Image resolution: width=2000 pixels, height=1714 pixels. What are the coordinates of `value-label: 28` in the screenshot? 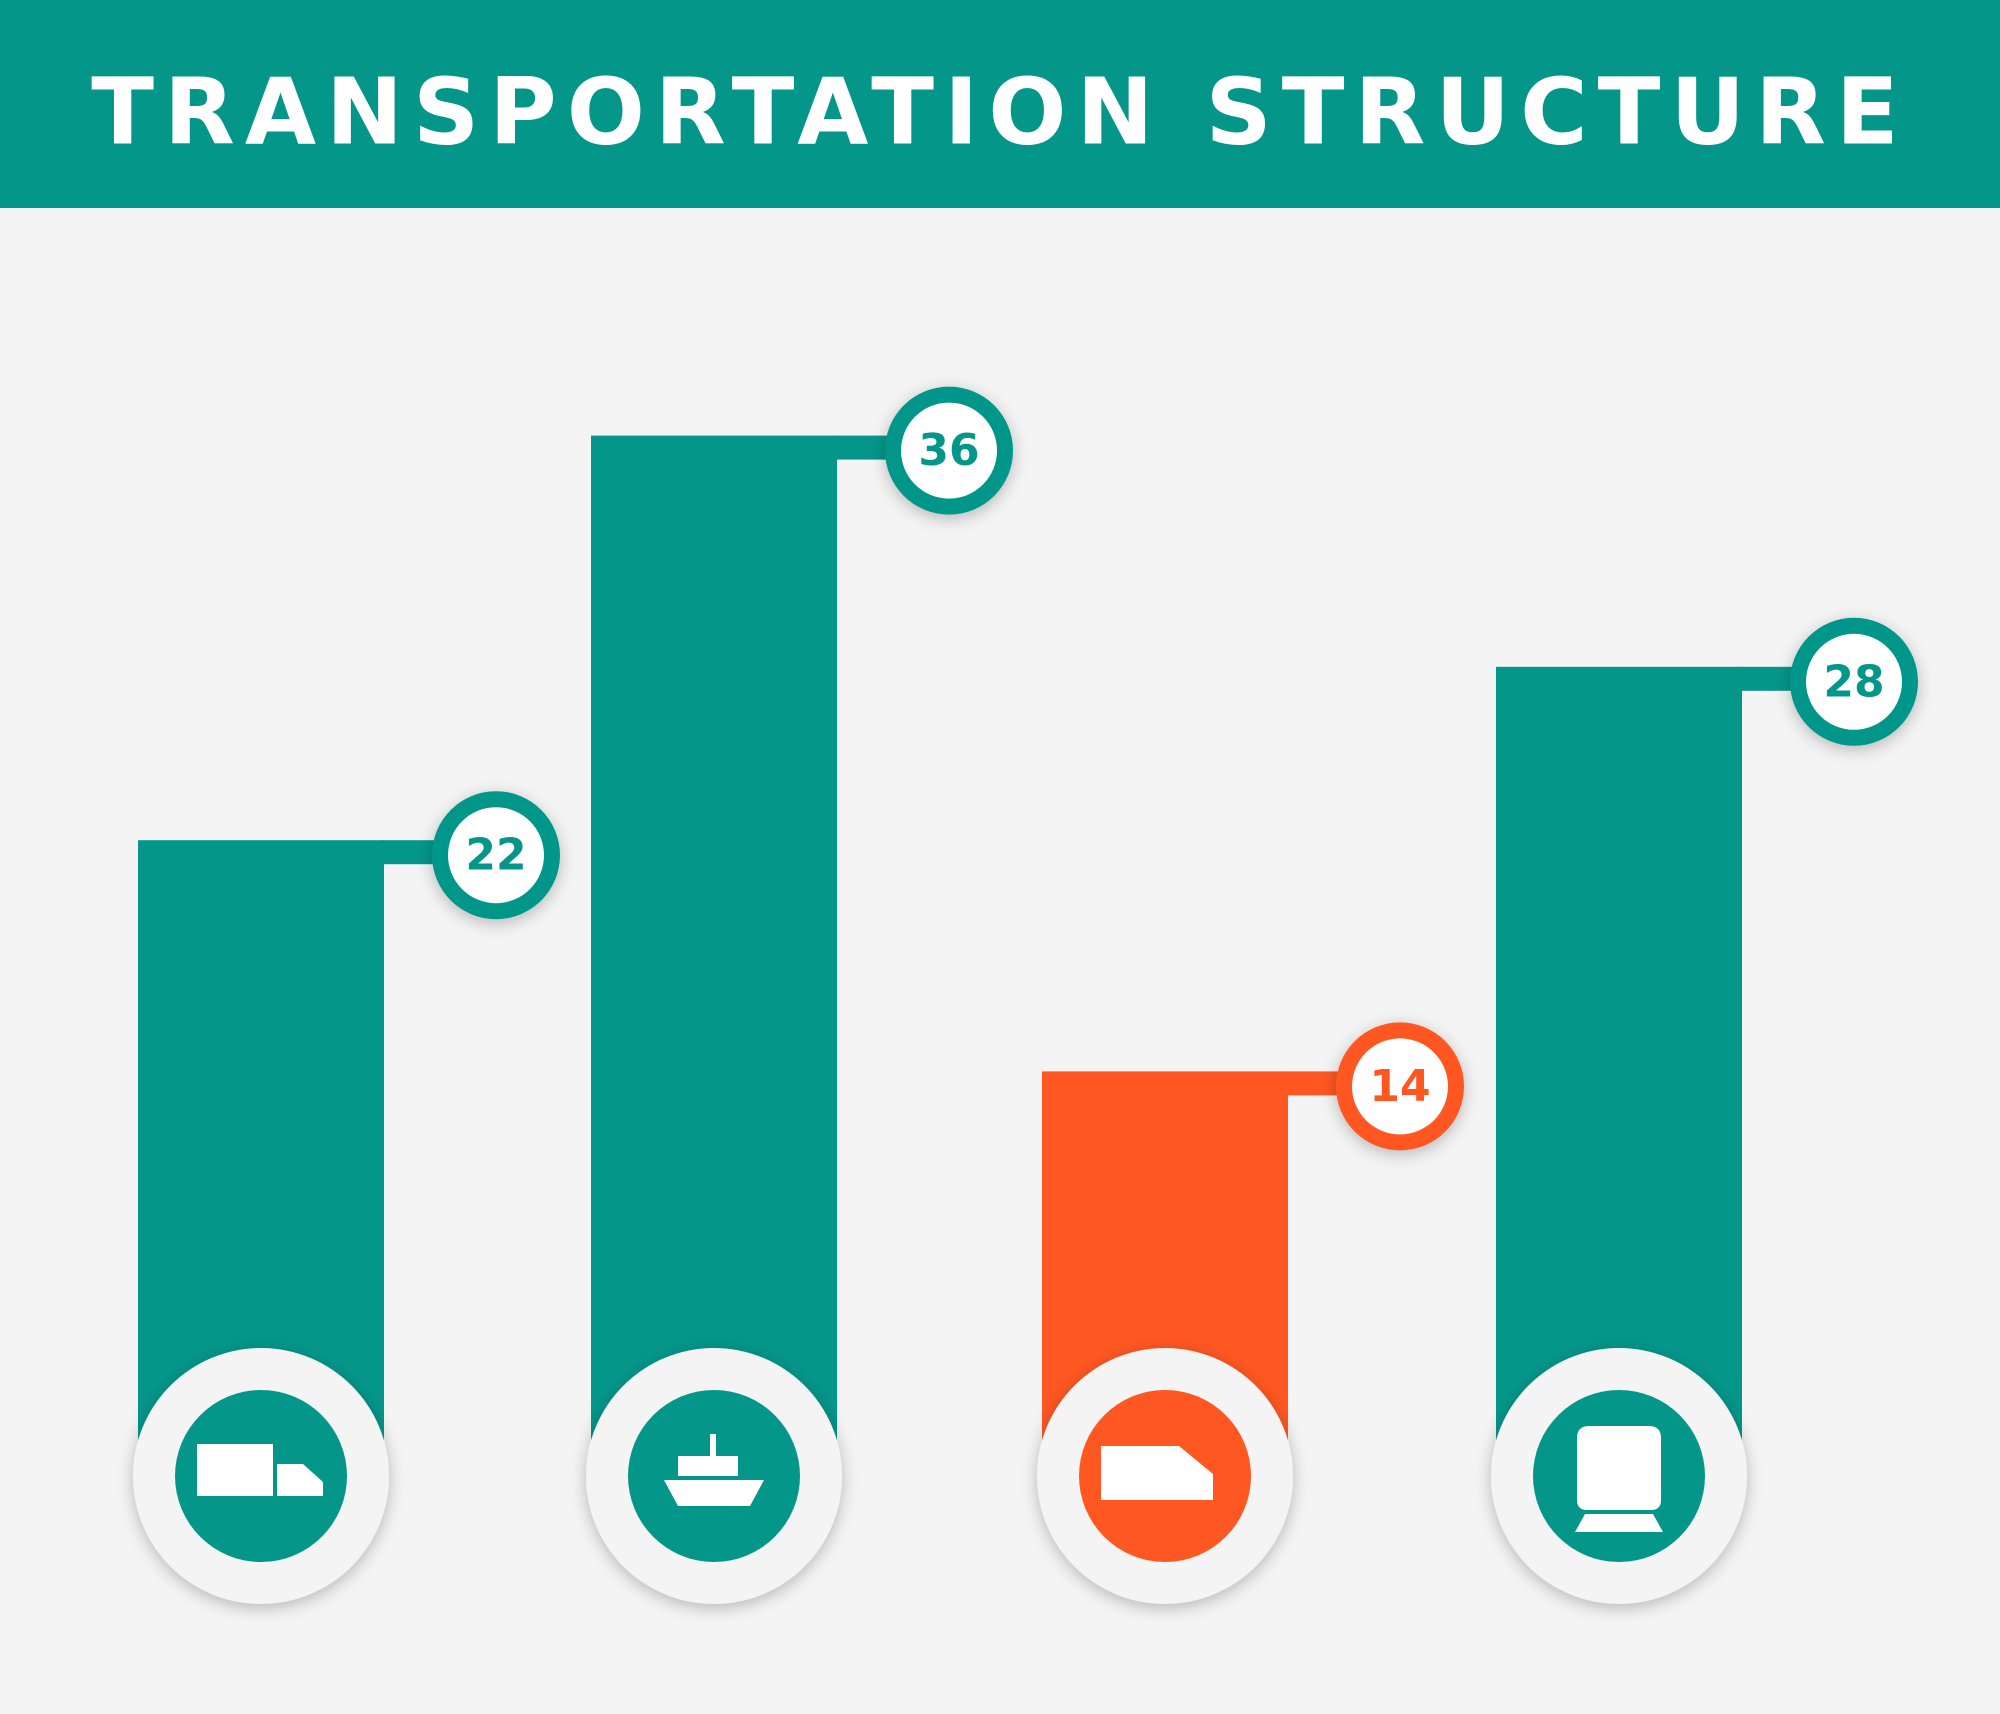 It's located at (1853, 681).